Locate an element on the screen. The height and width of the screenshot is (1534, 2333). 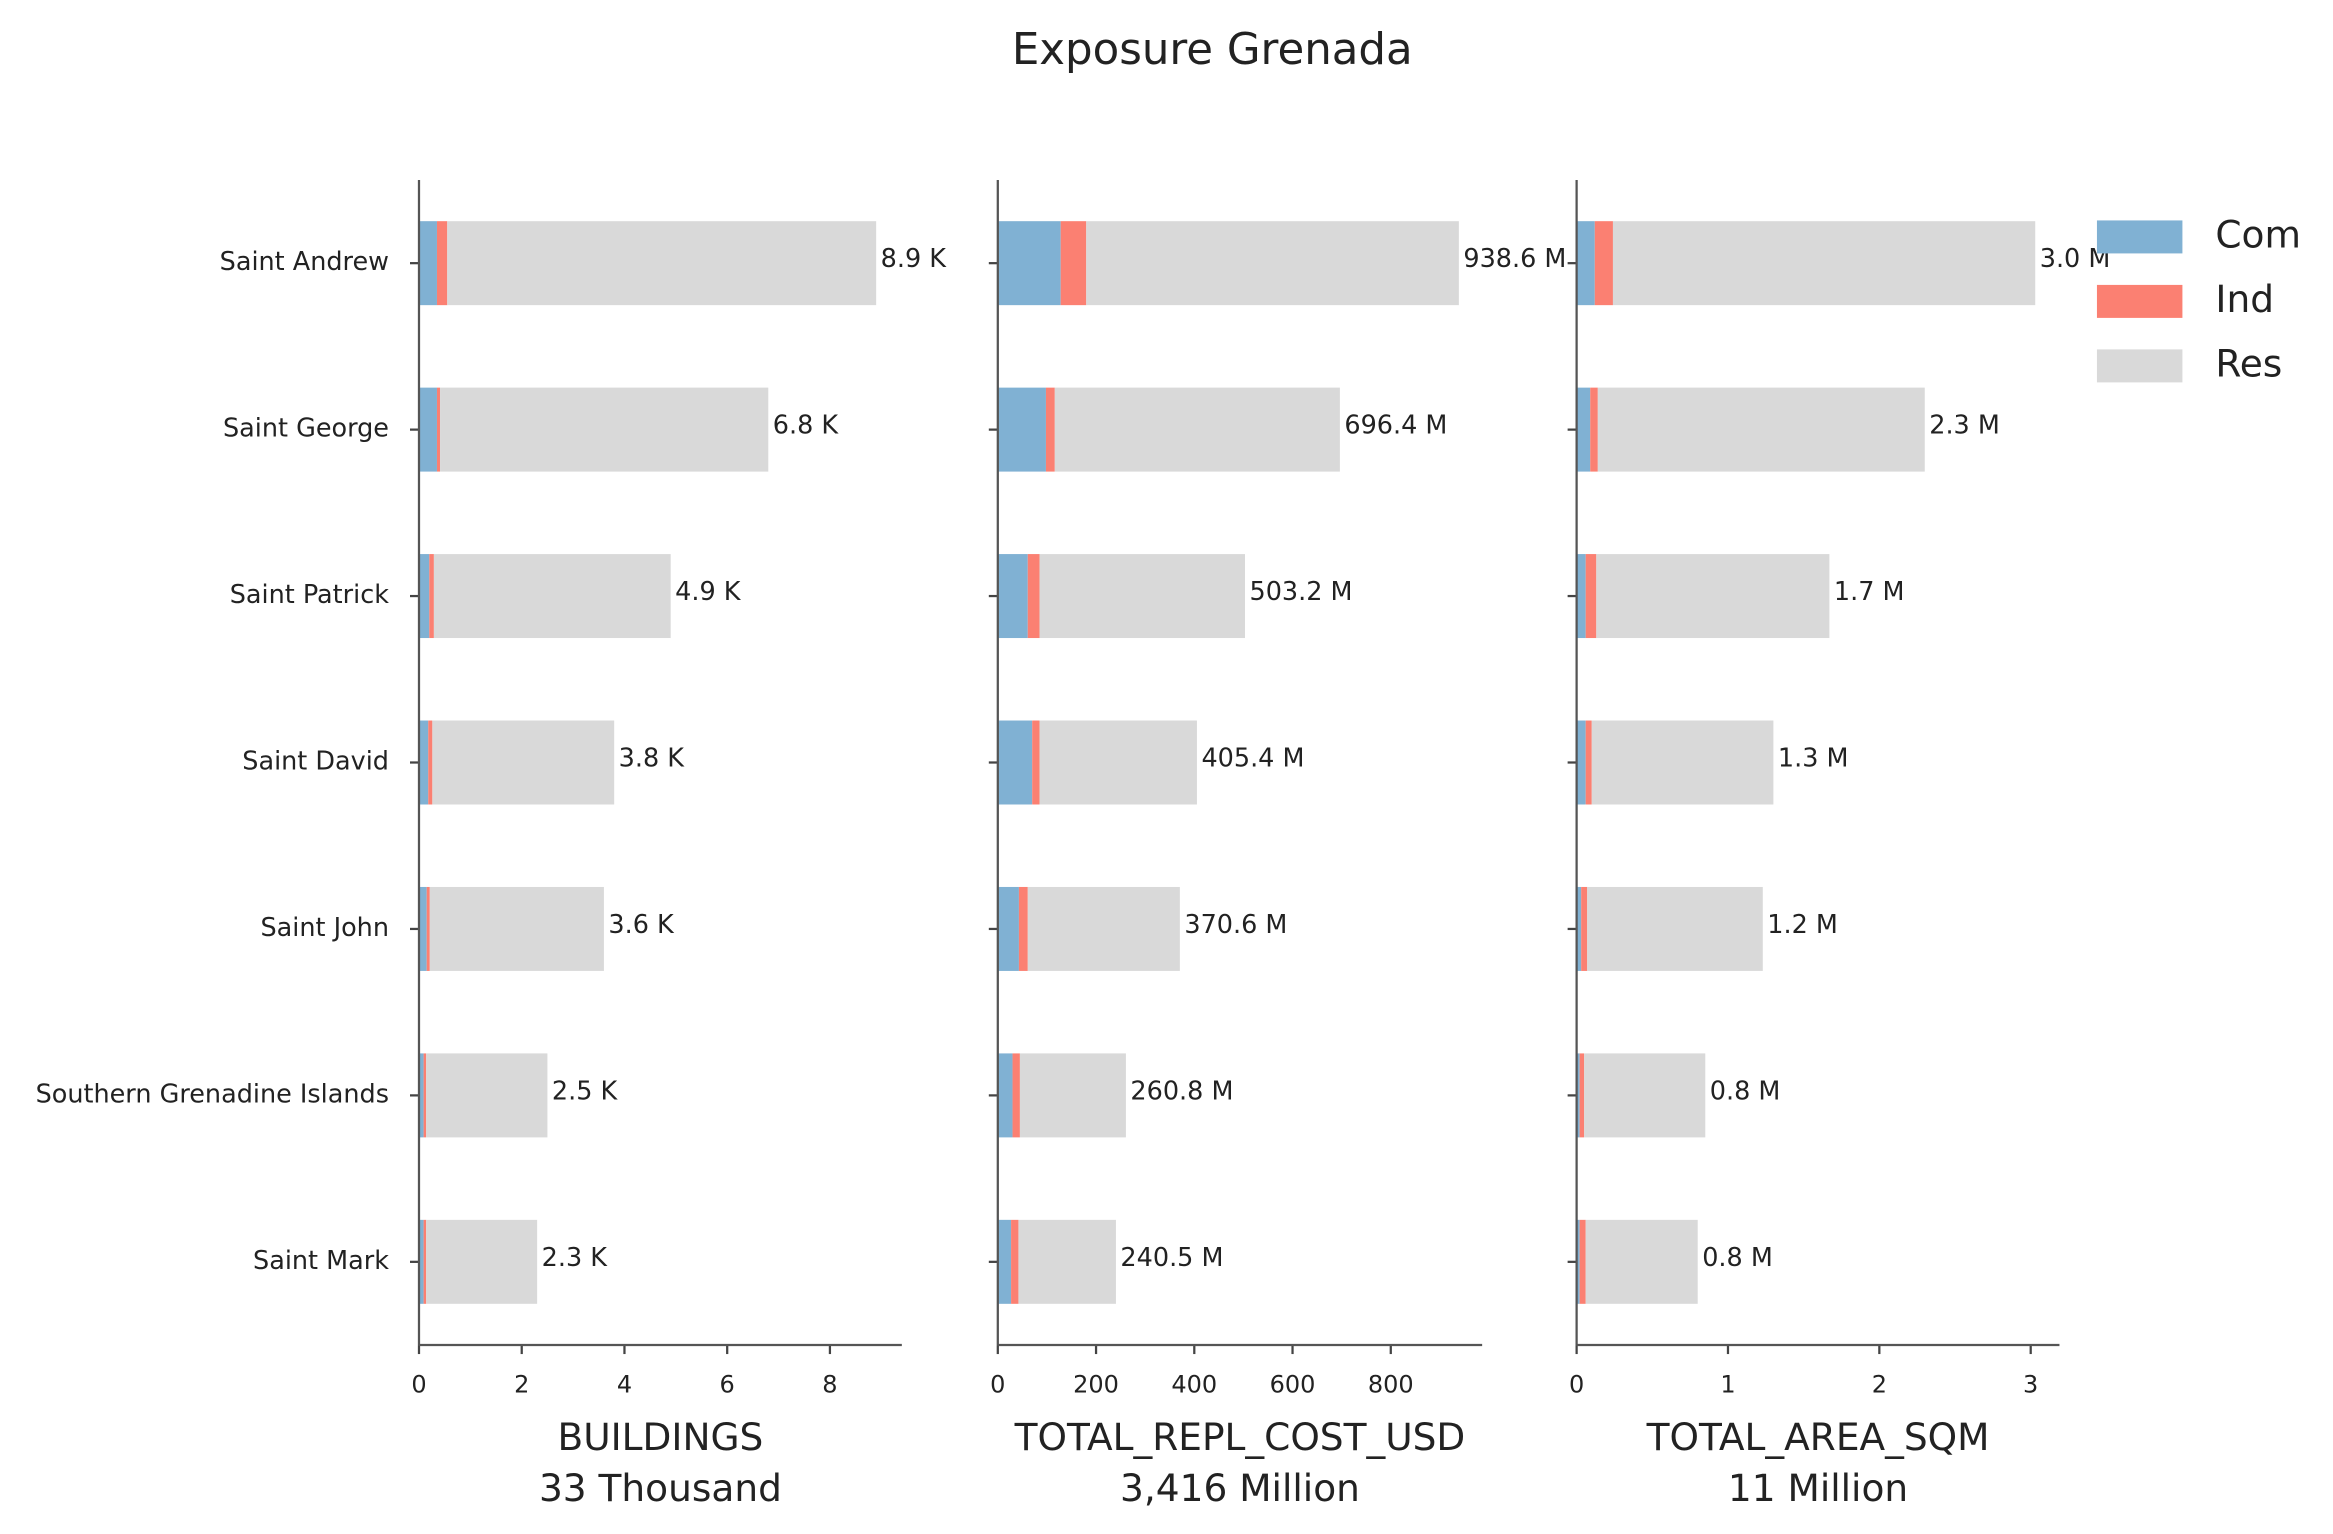
value-label: 1.3 M is located at coordinates (1813, 759).